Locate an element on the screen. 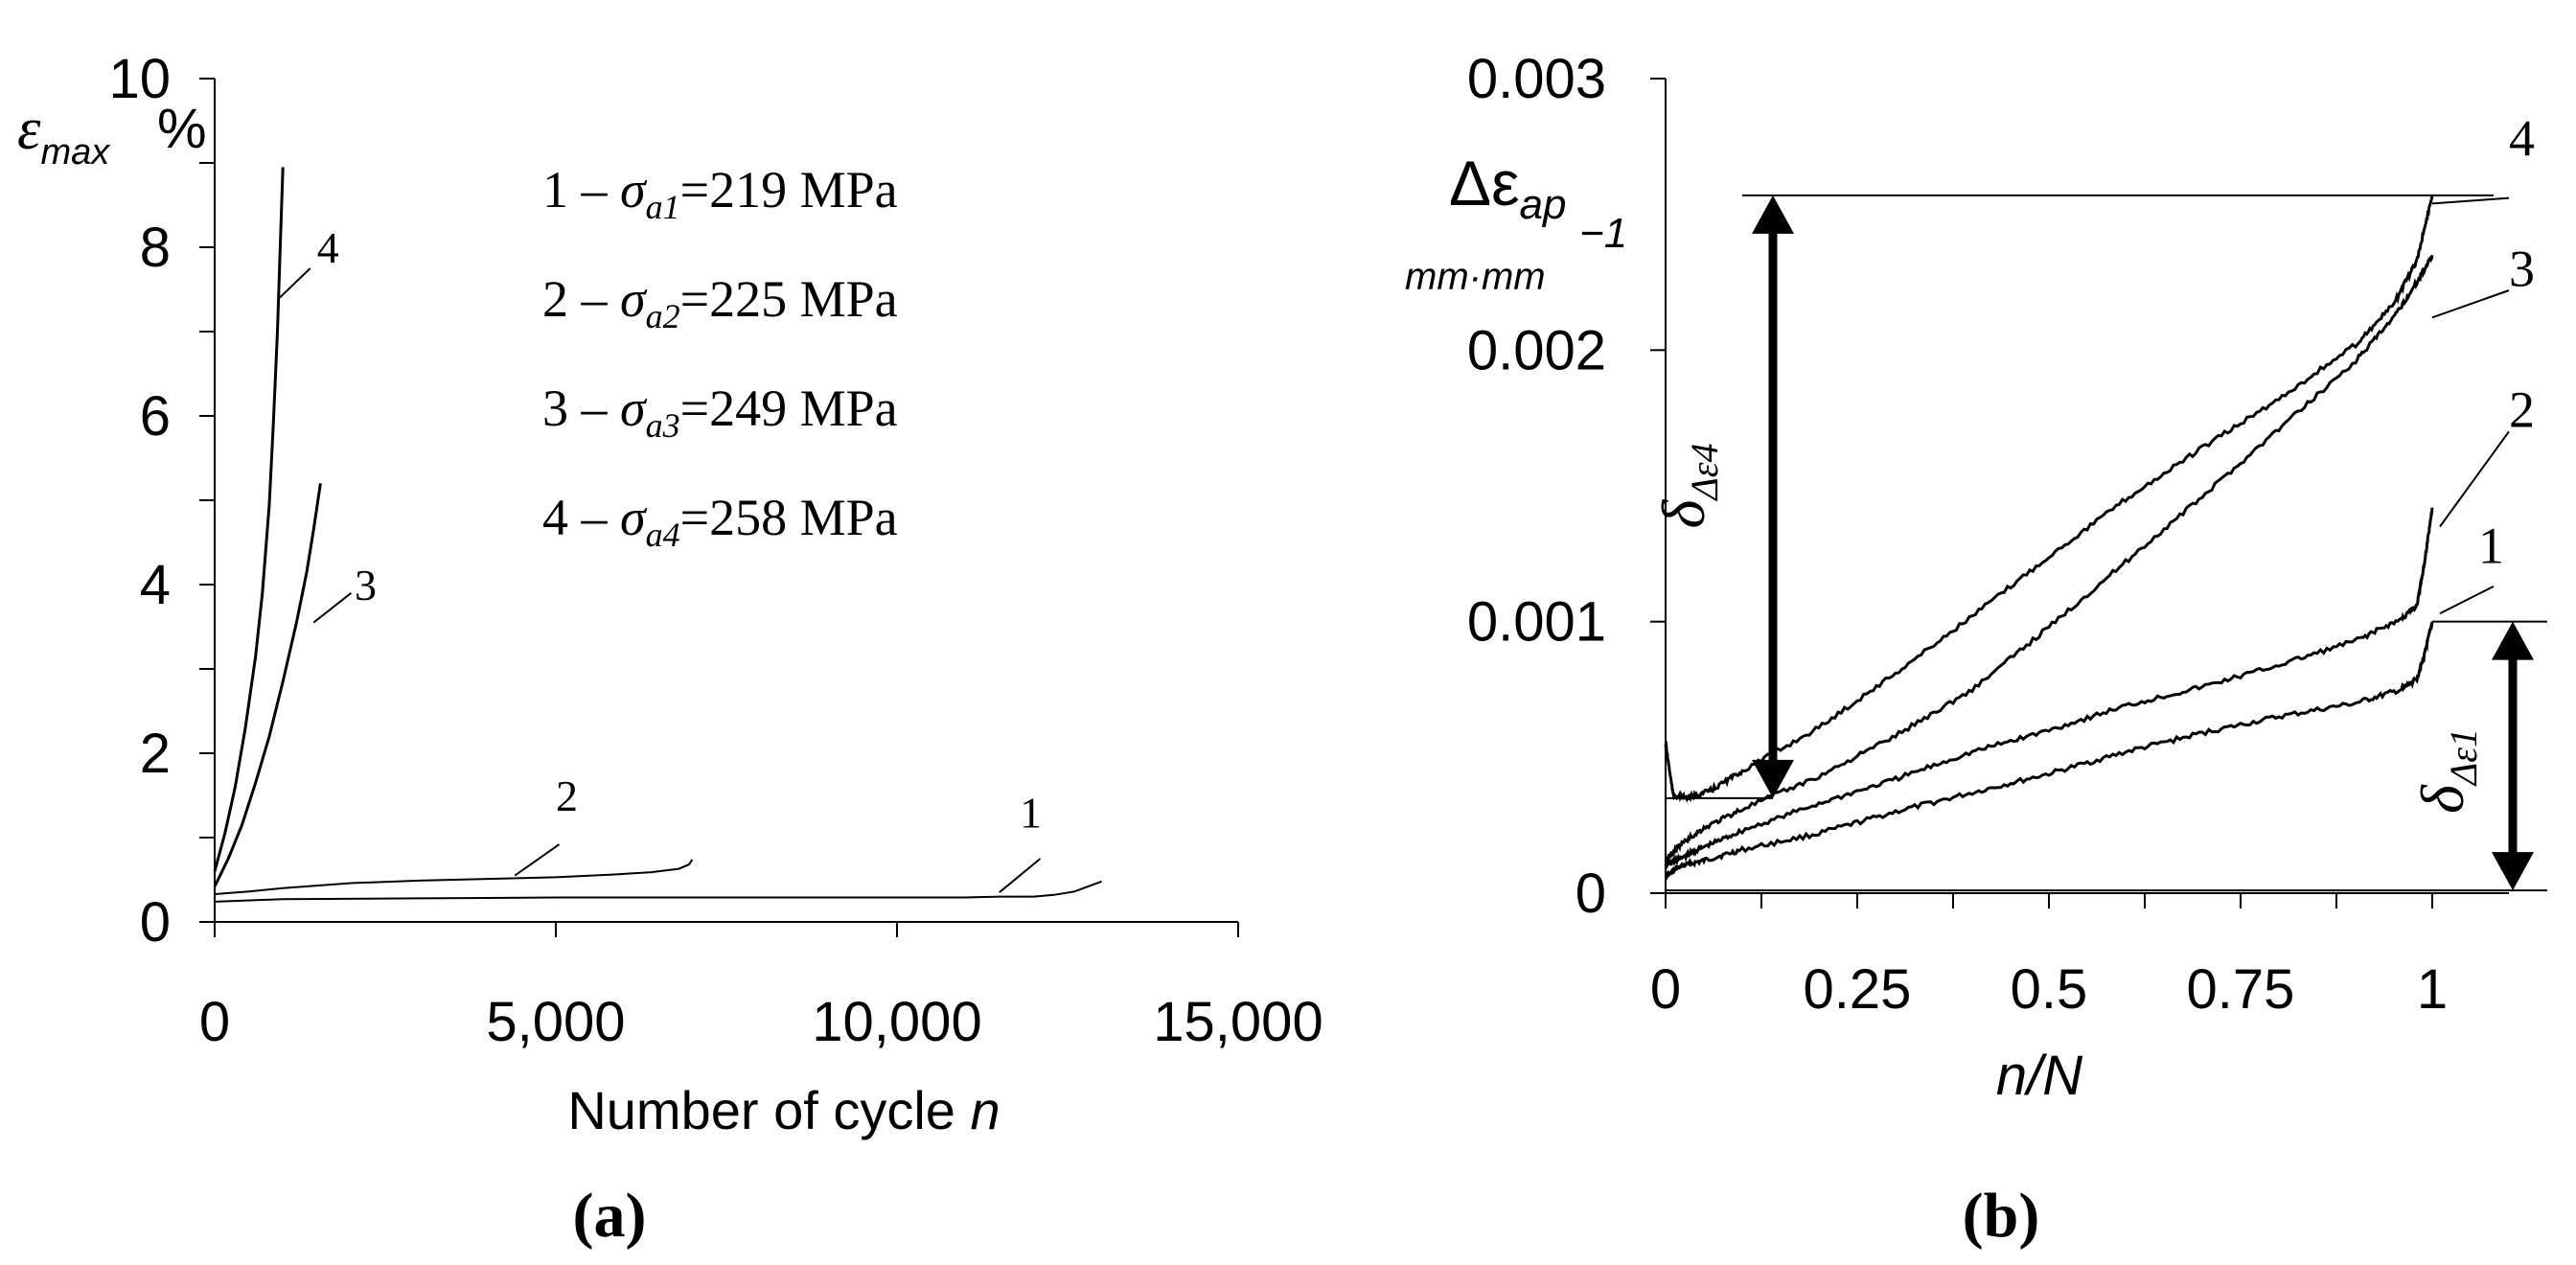 This screenshot has height=1265, width=2576. b-y-label: Δεap is located at coordinates (1507, 188).